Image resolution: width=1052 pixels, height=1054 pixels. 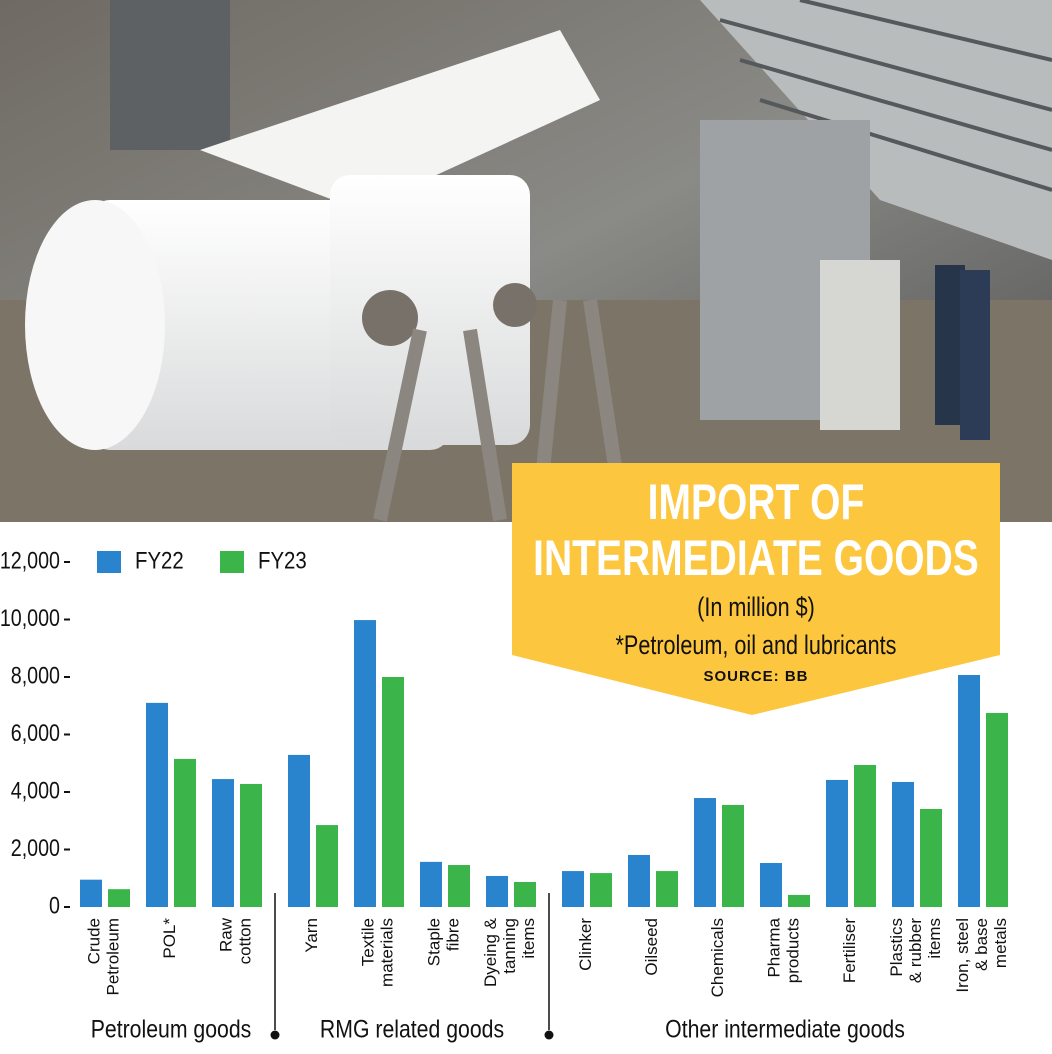 I want to click on x-tick-label: Clinker, so click(x=585, y=944).